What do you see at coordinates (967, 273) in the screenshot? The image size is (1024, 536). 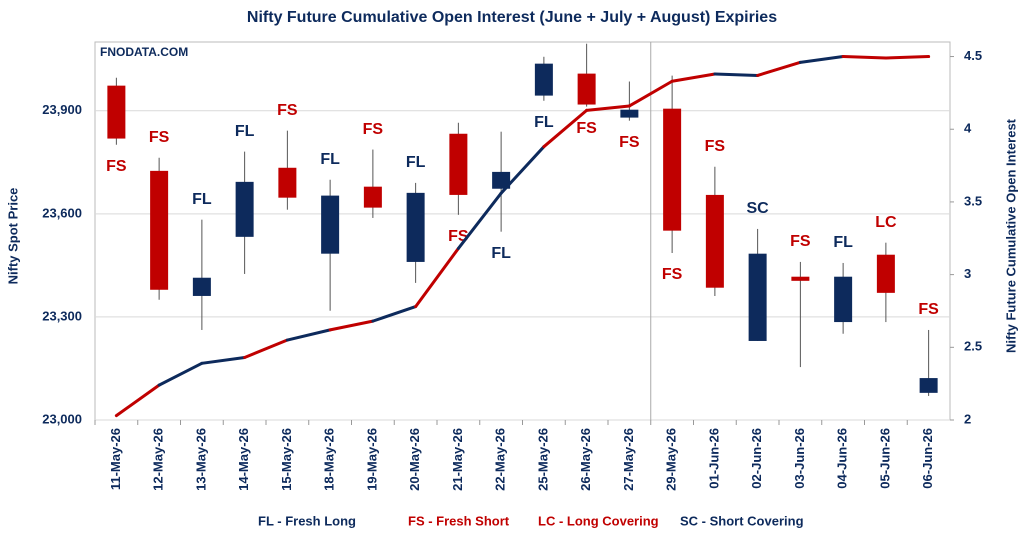 I see `y2-tick-label: 3` at bounding box center [967, 273].